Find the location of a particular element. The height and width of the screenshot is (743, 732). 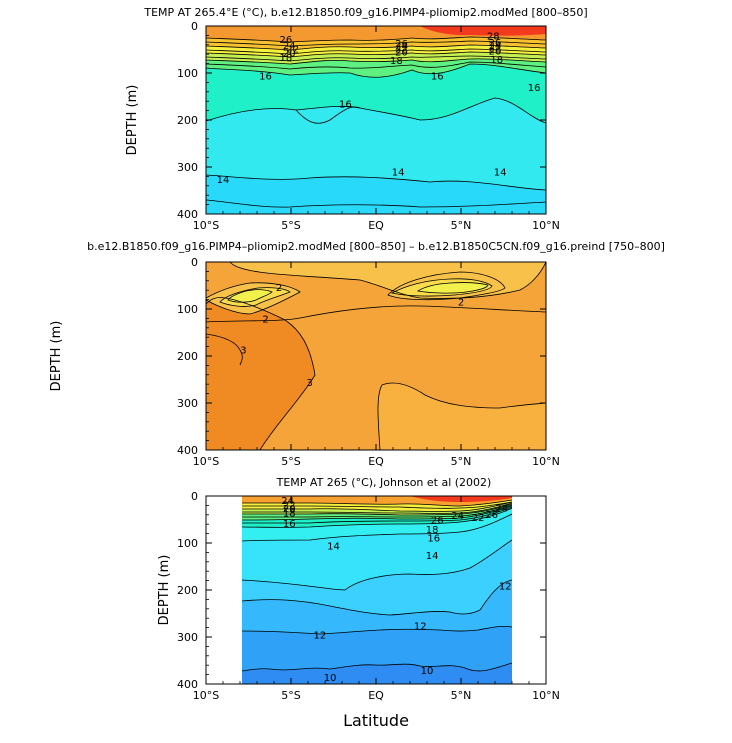

contour-label: 28 is located at coordinates (493, 36).